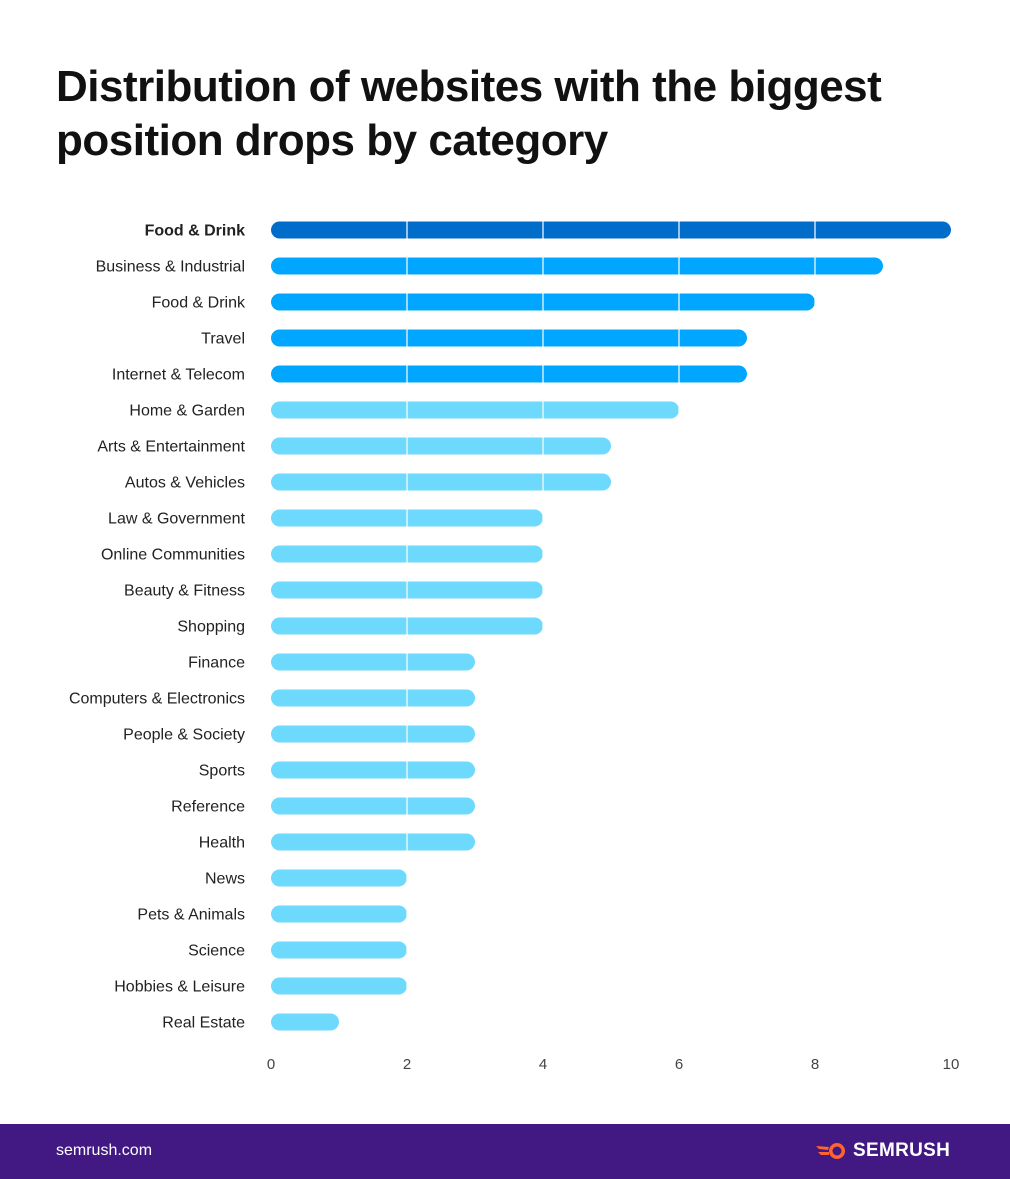 The height and width of the screenshot is (1179, 1010). Describe the element at coordinates (505, 1151) in the screenshot. I see `footer: semrush.com SEMRUSH` at that location.